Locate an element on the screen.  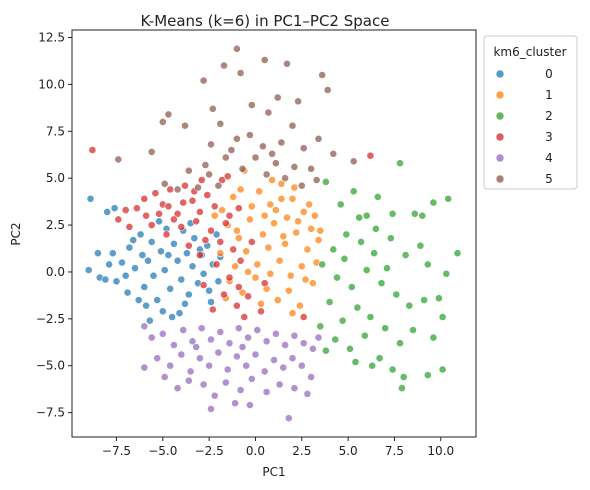
legend-label-5: 5 is located at coordinates (549, 179).